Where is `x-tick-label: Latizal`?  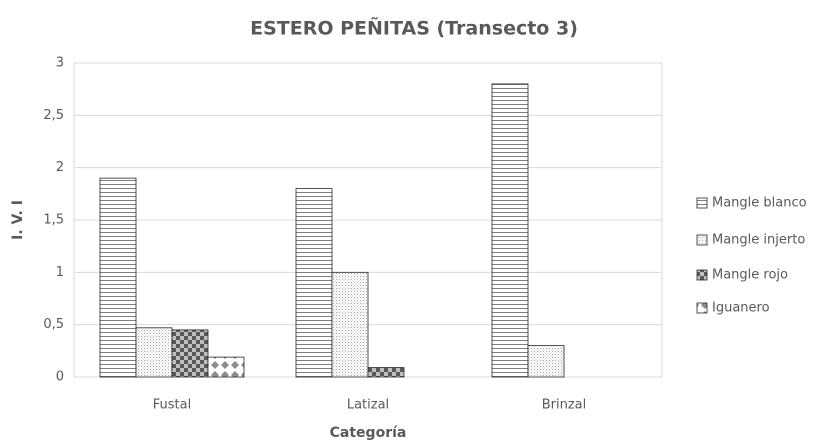
x-tick-label: Latizal is located at coordinates (368, 405).